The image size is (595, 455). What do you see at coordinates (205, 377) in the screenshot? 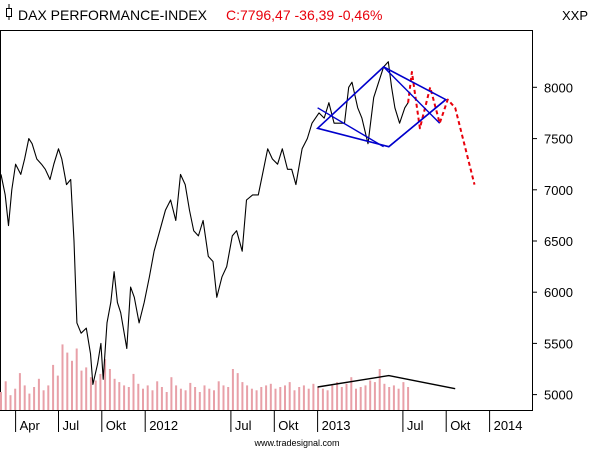
I see `volume-bars` at bounding box center [205, 377].